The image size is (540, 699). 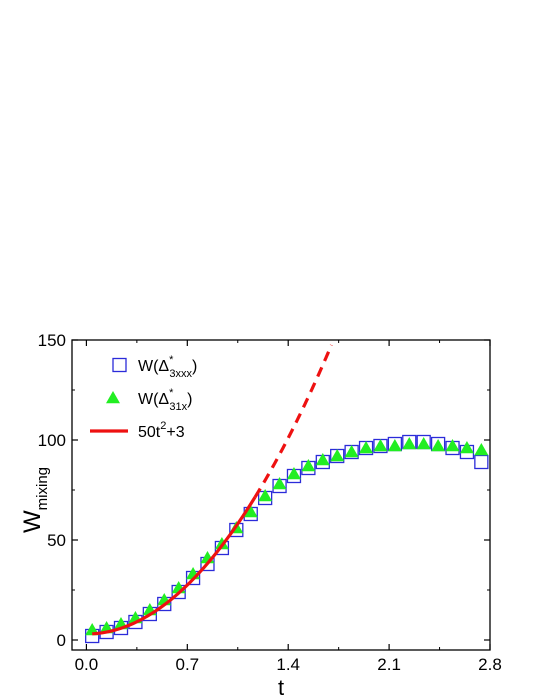 What do you see at coordinates (42, 488) in the screenshot?
I see `y-axis-title-sub: mixing` at bounding box center [42, 488].